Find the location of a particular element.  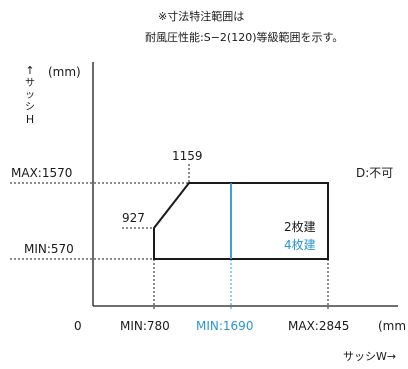

x-axis-label: サッシW→ is located at coordinates (369, 356).